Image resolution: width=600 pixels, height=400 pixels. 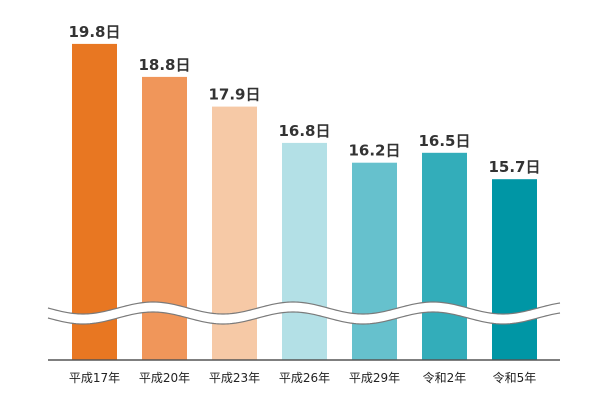 I want to click on bar-value-label: 19.8日, so click(x=94, y=32).